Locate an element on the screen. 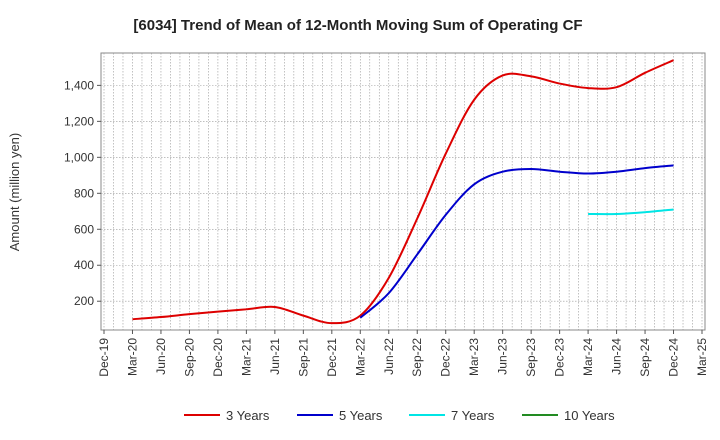  x-tick-label: Sep-22 is located at coordinates (417, 357).